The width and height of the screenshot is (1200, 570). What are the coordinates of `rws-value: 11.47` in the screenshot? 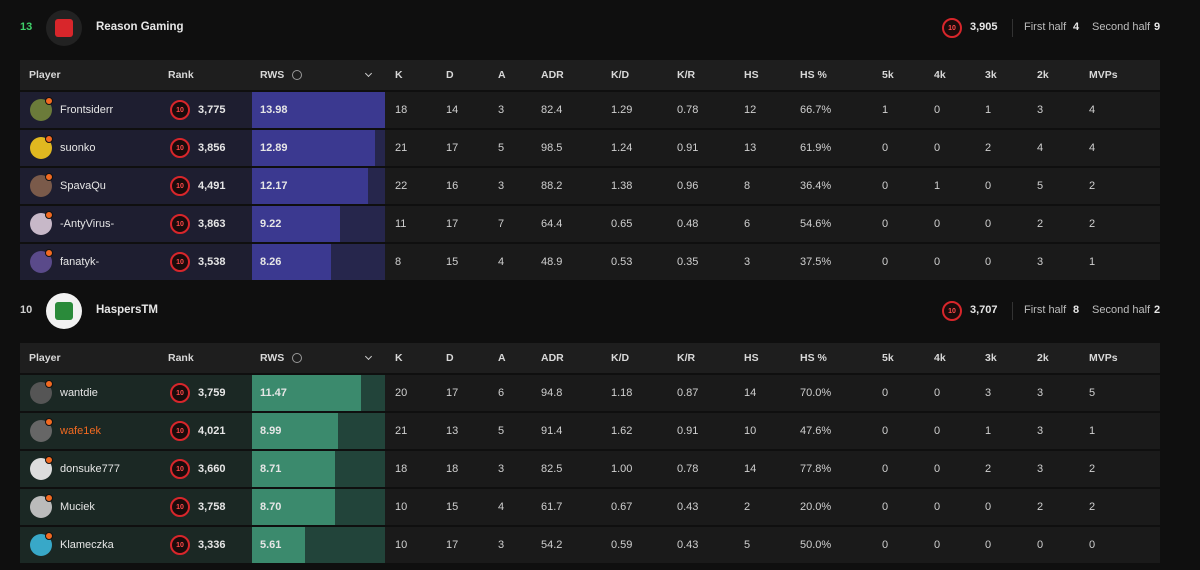 It's located at (273, 393).